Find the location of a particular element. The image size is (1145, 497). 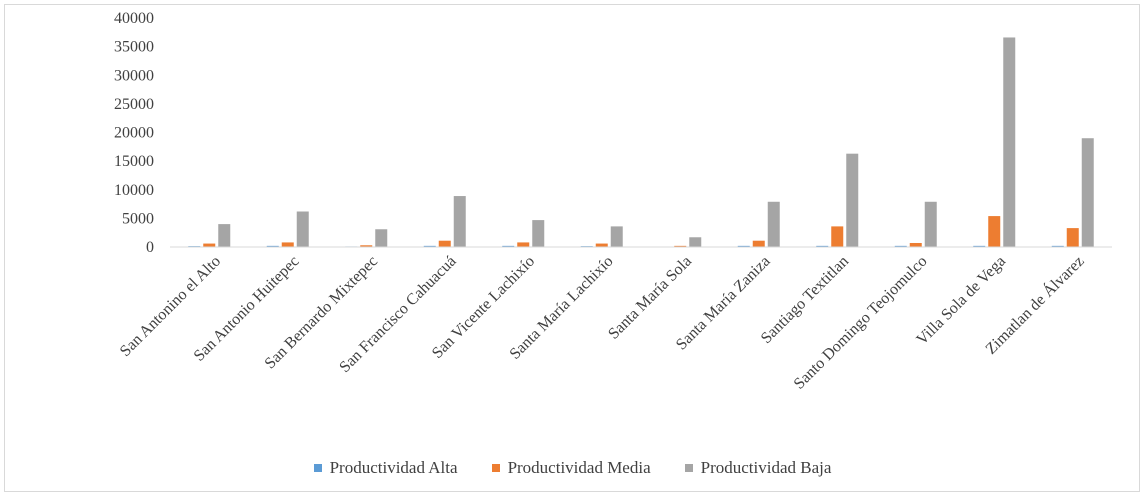

legend-swatch-baja is located at coordinates (688, 468).